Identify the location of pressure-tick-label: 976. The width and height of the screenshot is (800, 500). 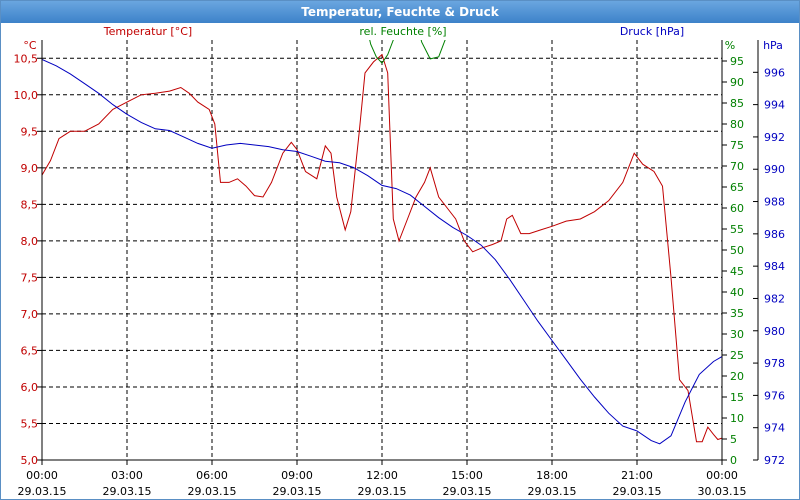
(774, 395).